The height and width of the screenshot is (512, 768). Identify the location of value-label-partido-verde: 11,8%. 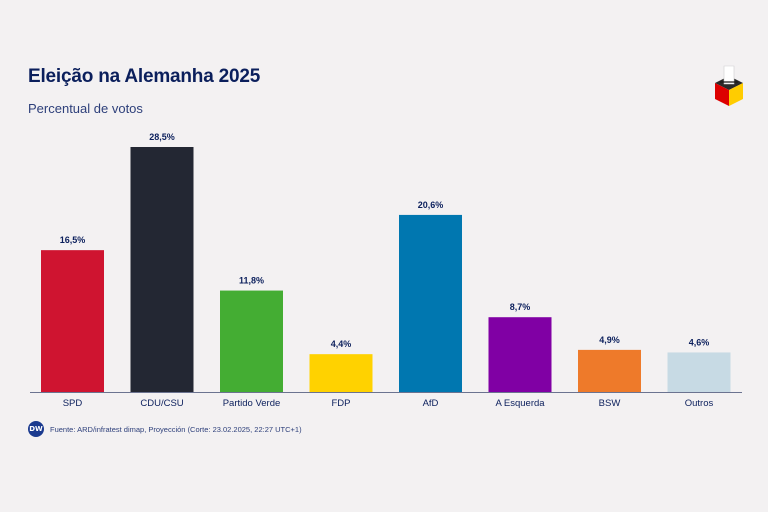
(251, 281).